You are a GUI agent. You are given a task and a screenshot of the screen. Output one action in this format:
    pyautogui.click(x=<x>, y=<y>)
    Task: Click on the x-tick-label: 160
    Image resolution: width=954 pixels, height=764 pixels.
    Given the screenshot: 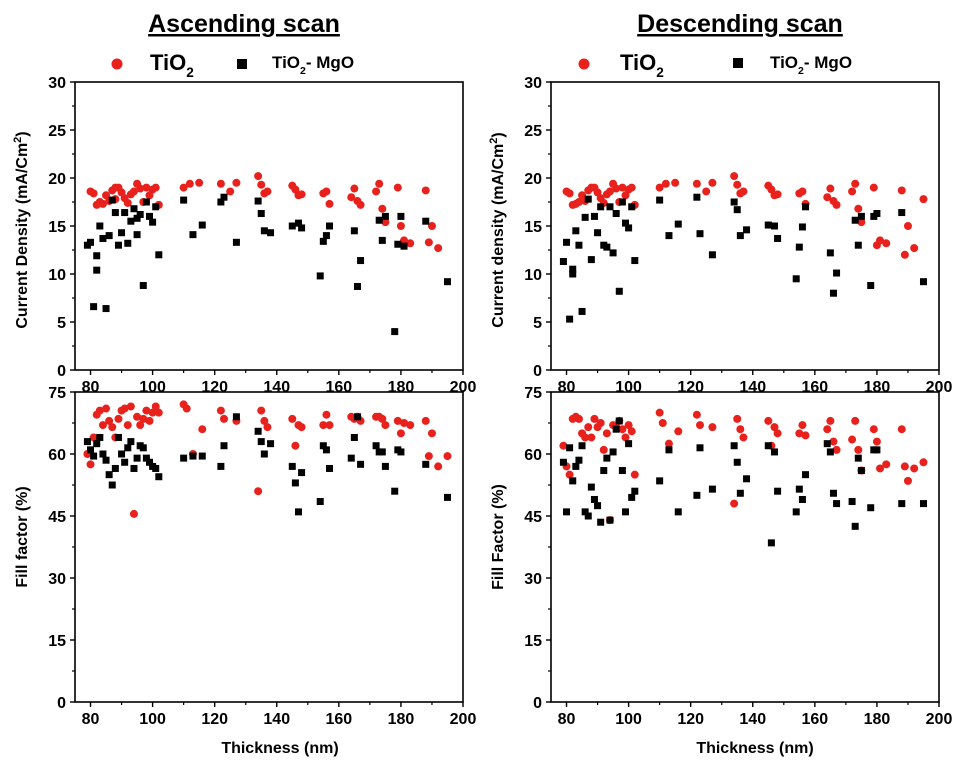 What is the action you would take?
    pyautogui.click(x=338, y=387)
    